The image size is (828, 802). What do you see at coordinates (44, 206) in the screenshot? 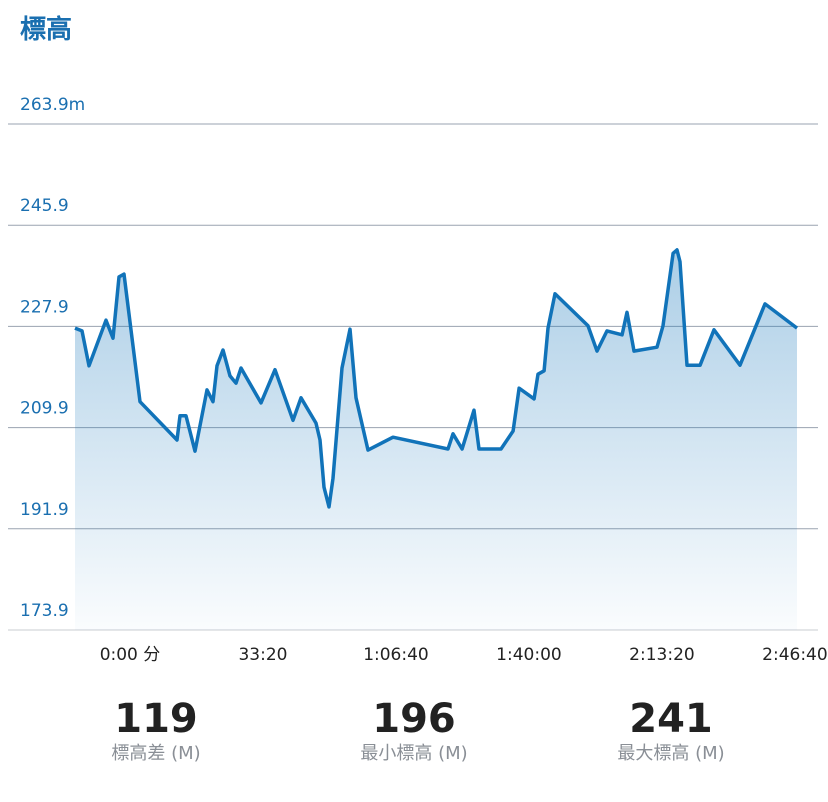
I see `y-tick-label: 245.9` at bounding box center [44, 206].